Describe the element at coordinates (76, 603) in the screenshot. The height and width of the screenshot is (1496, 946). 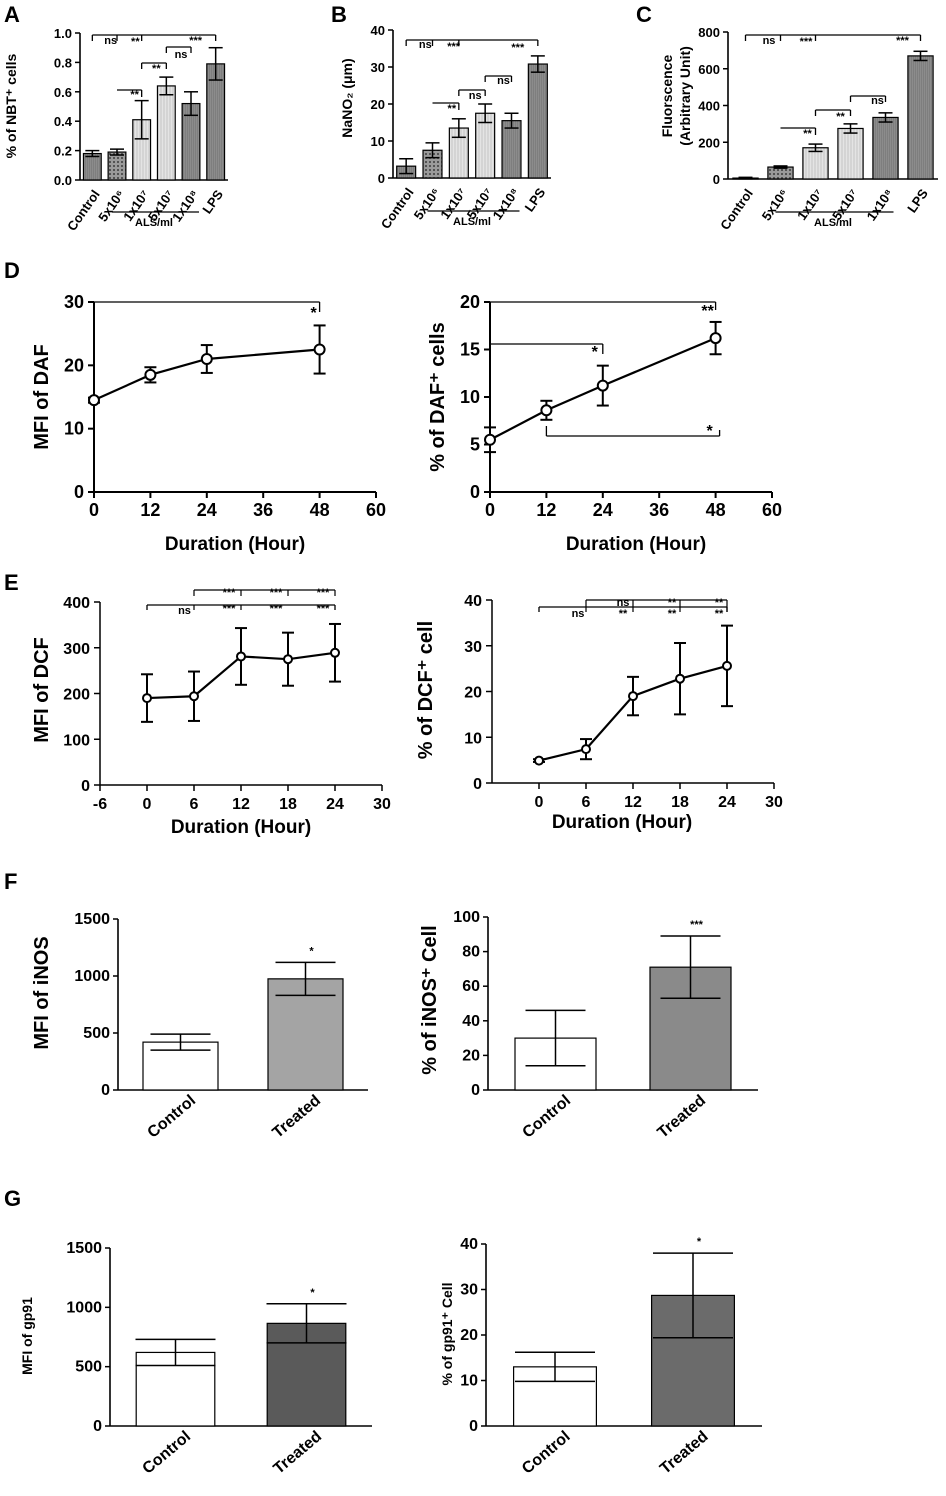
I see `y-tick-label: 400` at that location.